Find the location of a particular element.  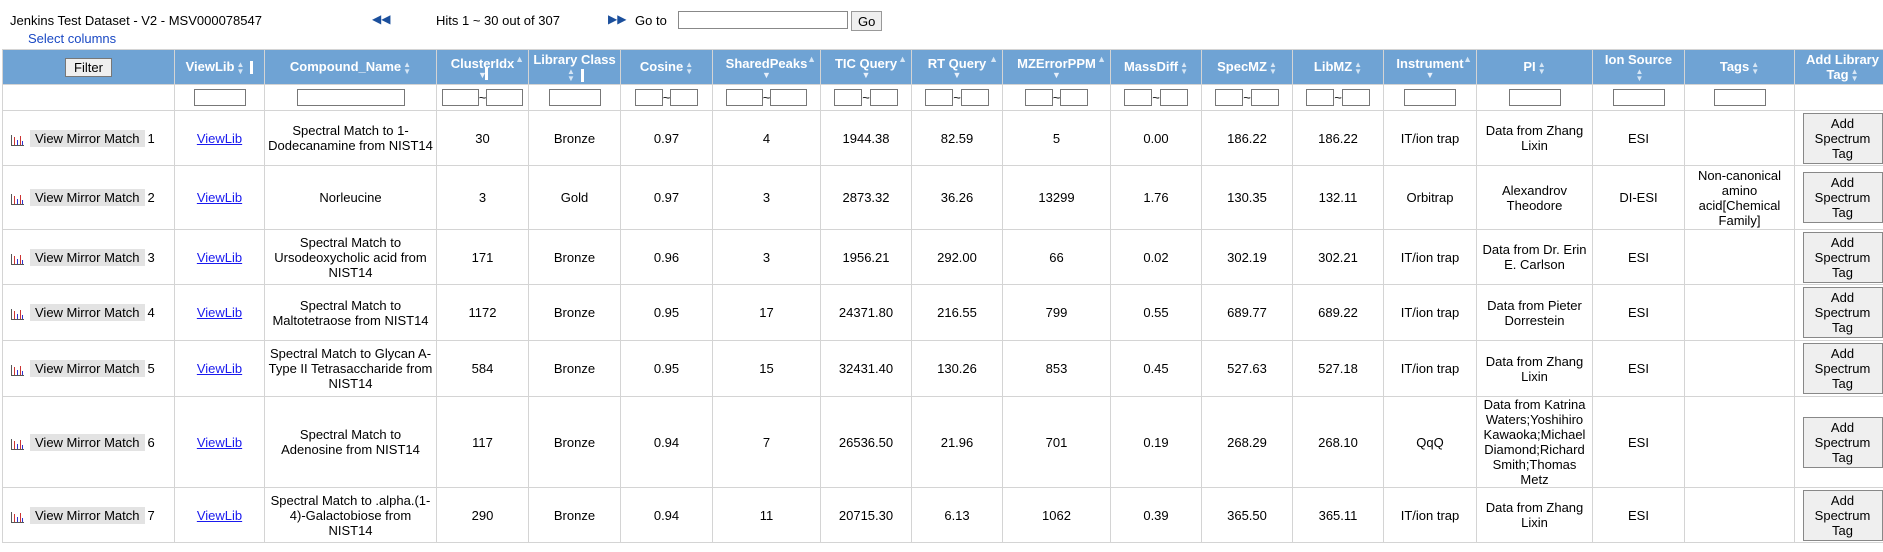

col-sharedpeaks: SharedPeaks ▲ ▼ is located at coordinates (766, 67).